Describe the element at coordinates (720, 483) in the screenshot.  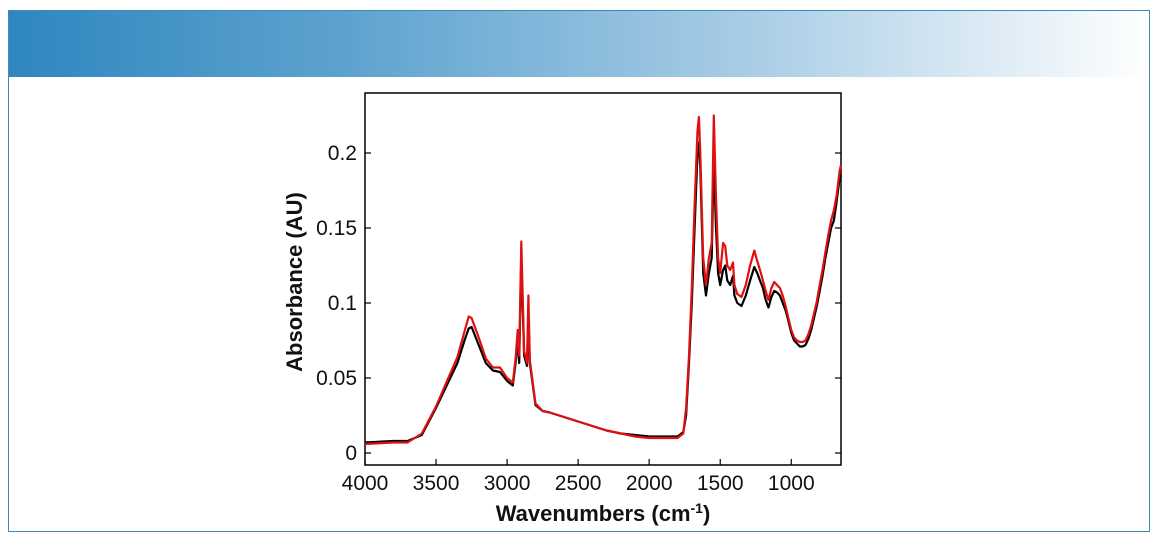
I see `x-tick-label: 1500` at that location.